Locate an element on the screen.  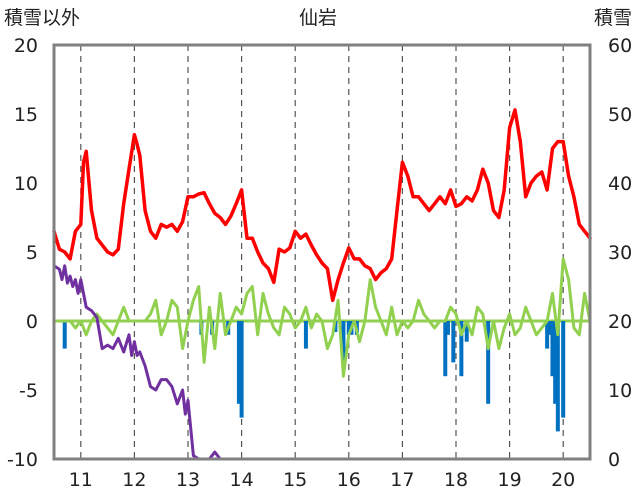
x-tick-label: 17 is located at coordinates (402, 480).